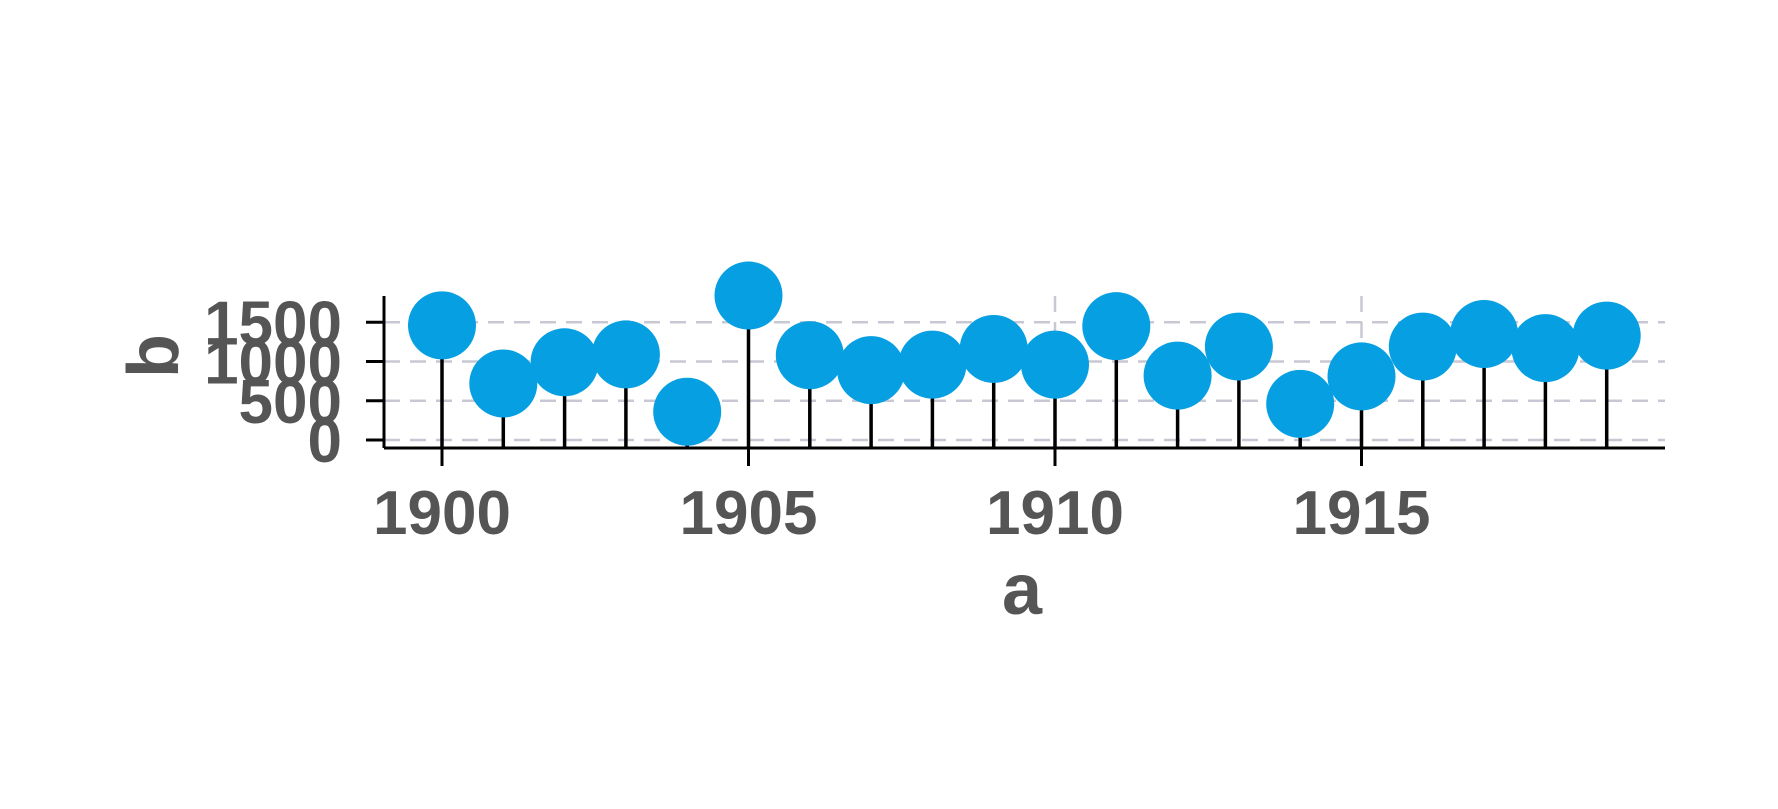 This screenshot has width=1778, height=809. I want to click on x-axis-title: a, so click(1022, 590).